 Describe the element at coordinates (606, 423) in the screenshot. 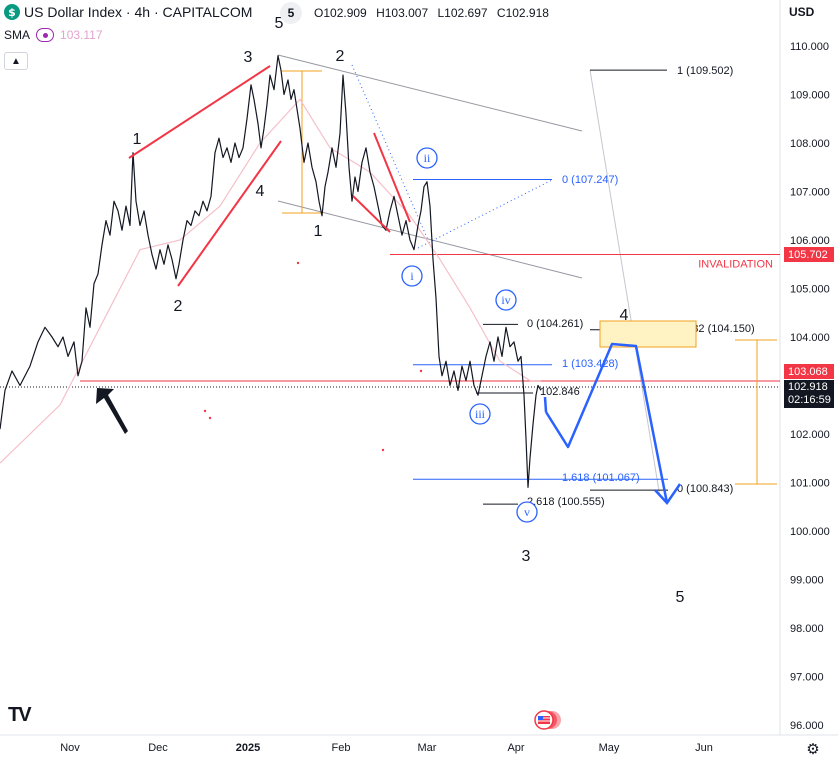

I see `projection-path` at that location.